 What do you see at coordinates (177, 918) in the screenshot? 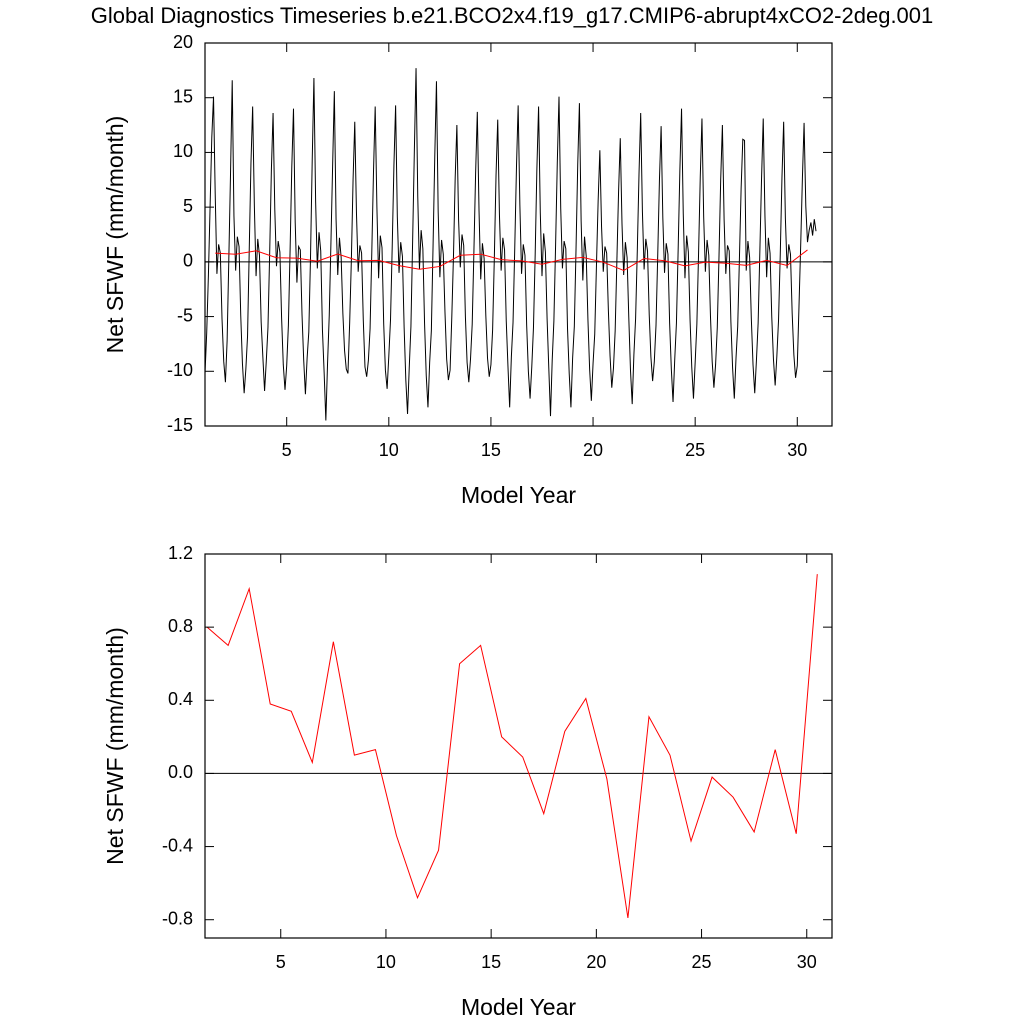
I see `y-tick-label: -0.8` at bounding box center [177, 918].